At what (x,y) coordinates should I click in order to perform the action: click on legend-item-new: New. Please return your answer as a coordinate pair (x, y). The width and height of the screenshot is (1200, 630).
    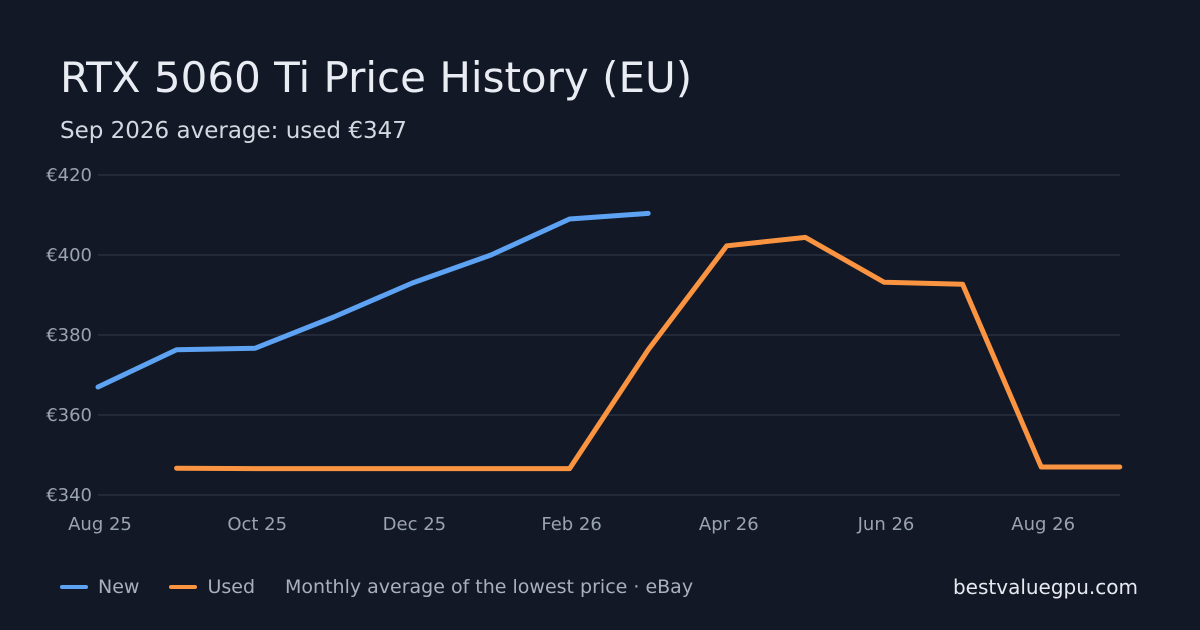
    Looking at the image, I should click on (99, 587).